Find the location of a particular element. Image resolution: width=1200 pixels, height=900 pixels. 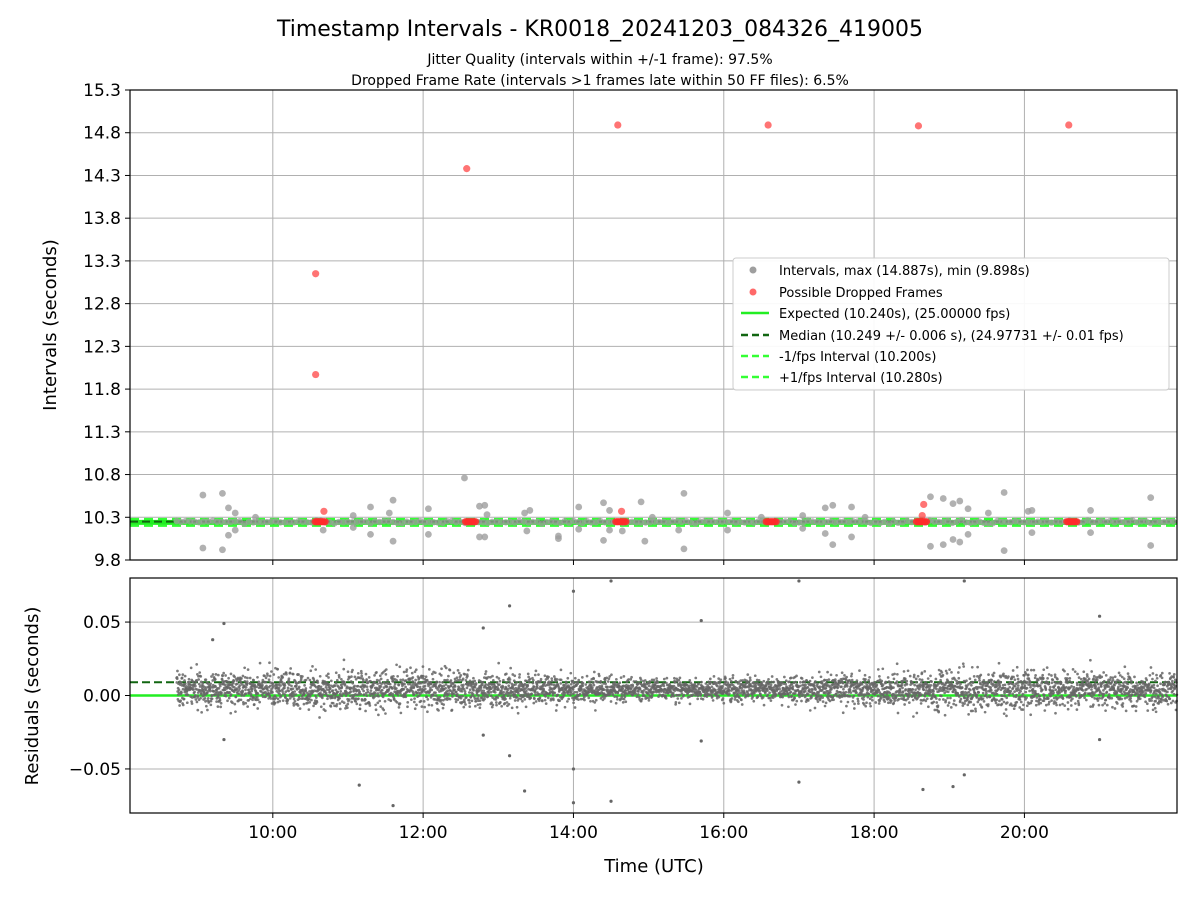

interval-point is located at coordinates (501, 522).